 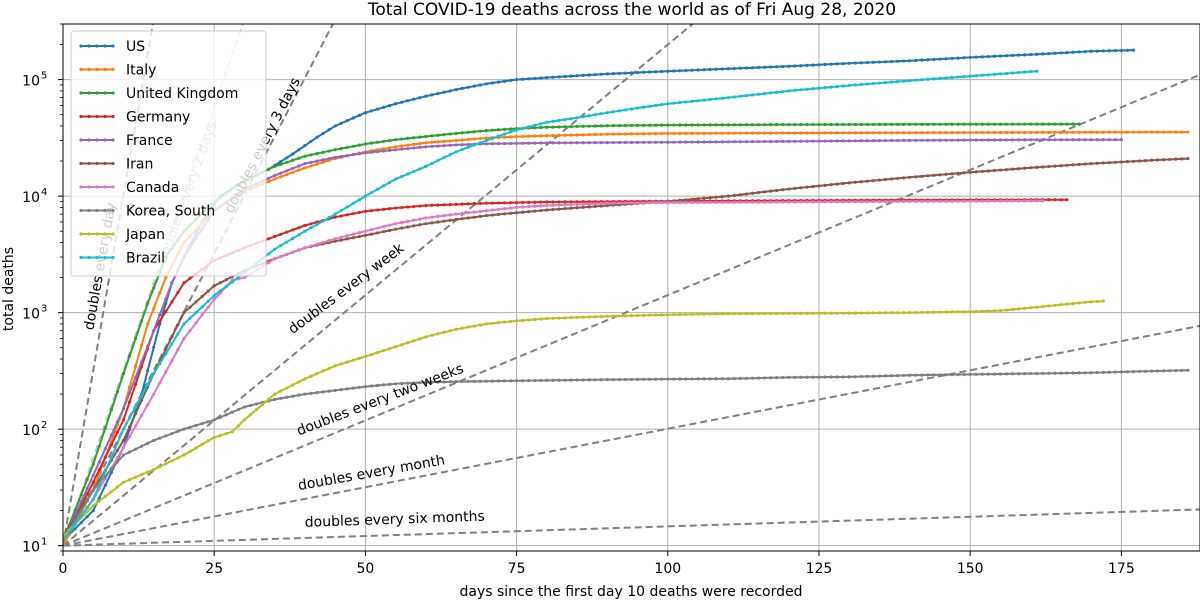 What do you see at coordinates (31, 315) in the screenshot?
I see `y-tick-label: 10` at bounding box center [31, 315].